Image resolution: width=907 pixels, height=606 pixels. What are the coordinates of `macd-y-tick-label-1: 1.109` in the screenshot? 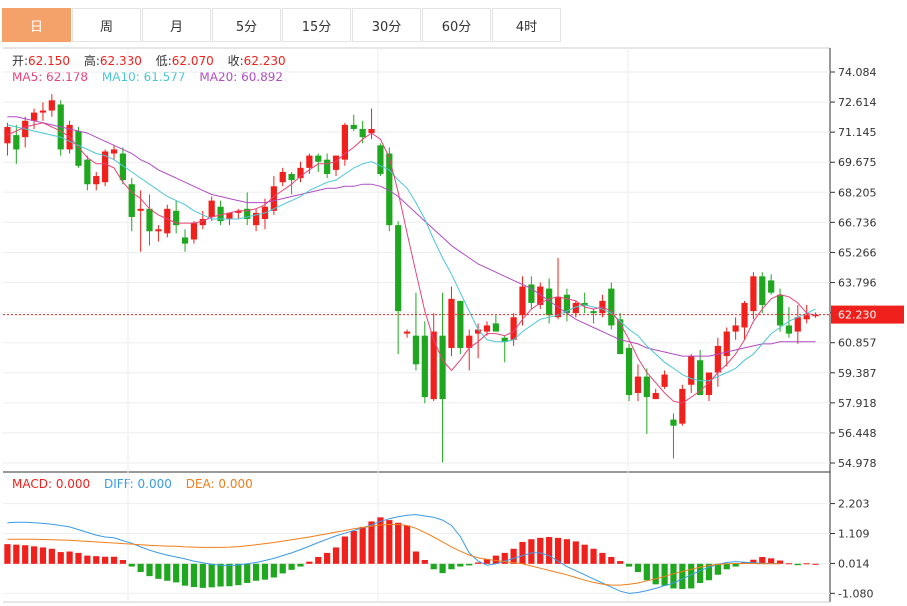 It's located at (854, 534).